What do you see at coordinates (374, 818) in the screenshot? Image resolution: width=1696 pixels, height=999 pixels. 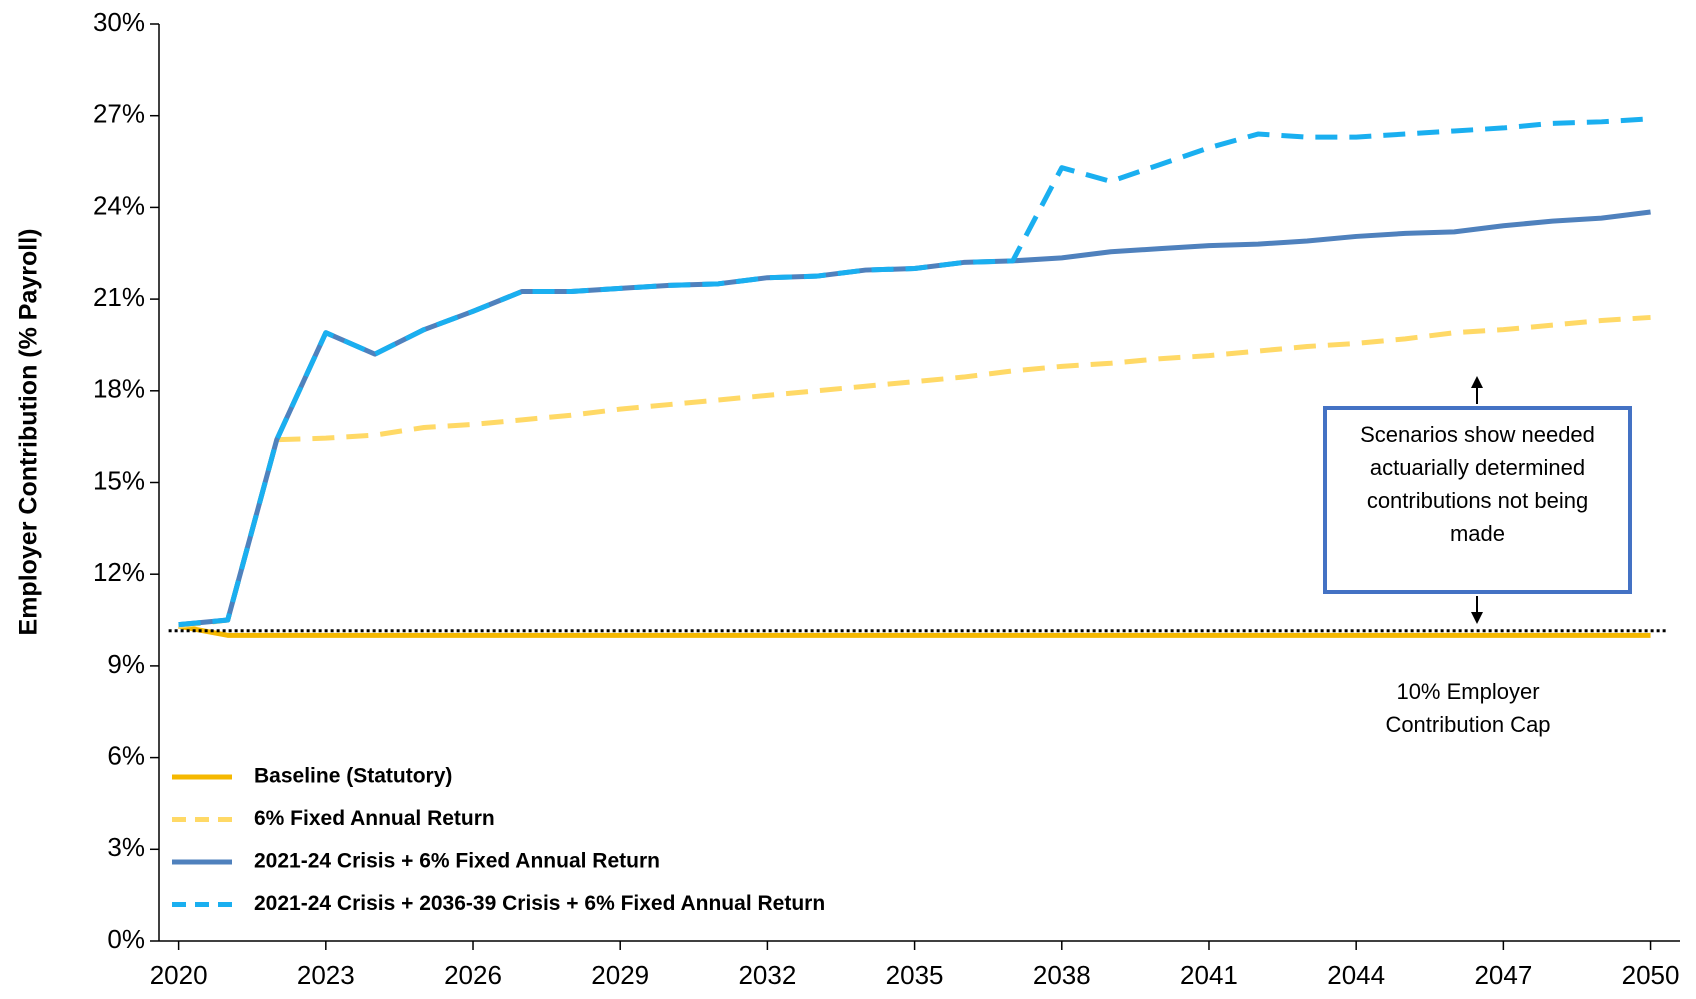 I see `legend-label: 6% Fixed Annual Return` at bounding box center [374, 818].